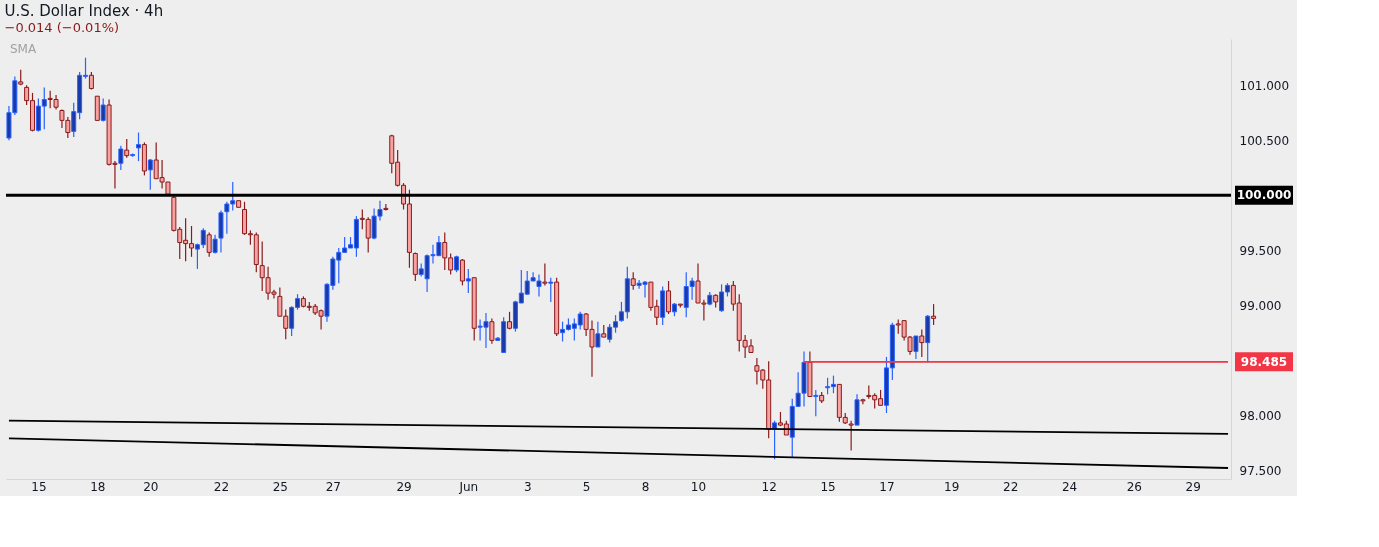 The image size is (1379, 547). Describe the element at coordinates (1260, 250) in the screenshot. I see `y-tick-label: 99.500` at that location.